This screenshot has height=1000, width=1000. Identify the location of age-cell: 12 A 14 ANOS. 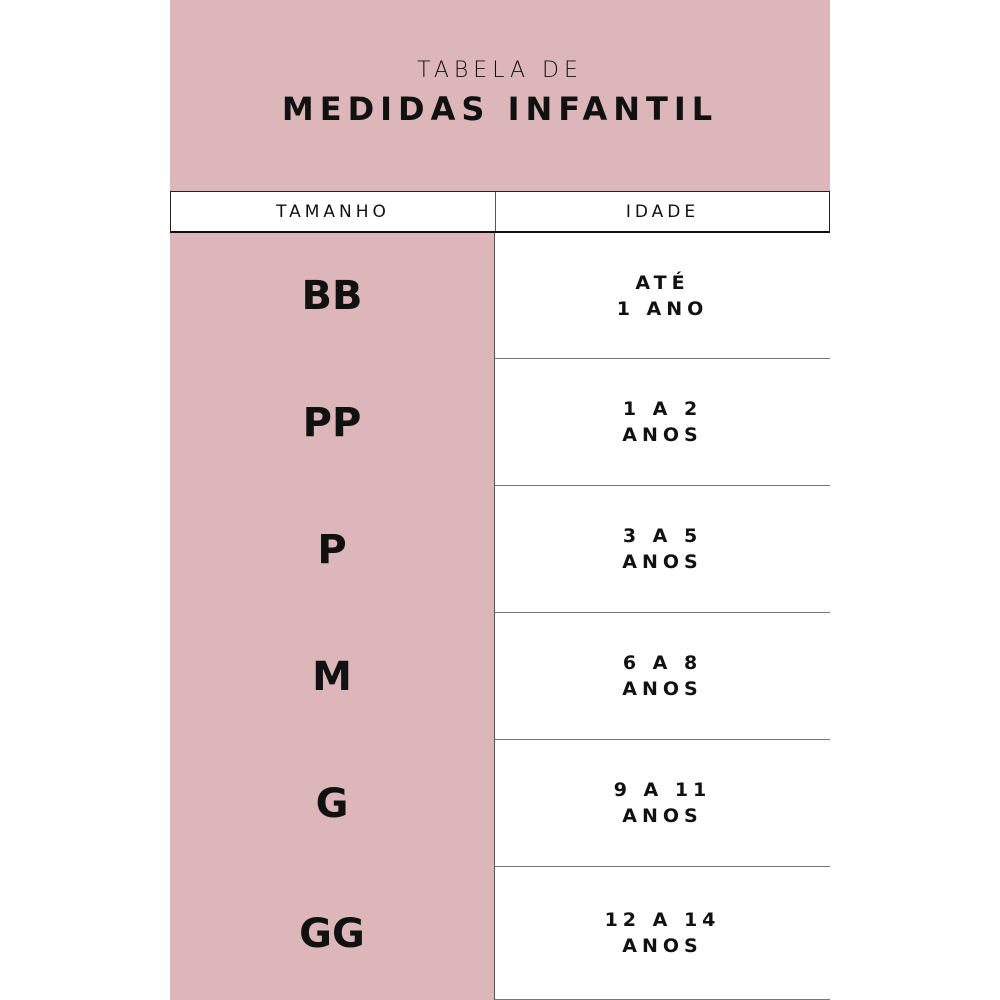
(662, 933).